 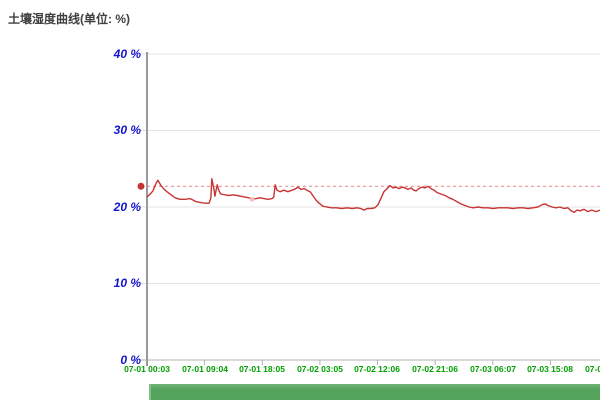 What do you see at coordinates (377, 369) in the screenshot?
I see `x-axis-tick-label: 07-02 12:06` at bounding box center [377, 369].